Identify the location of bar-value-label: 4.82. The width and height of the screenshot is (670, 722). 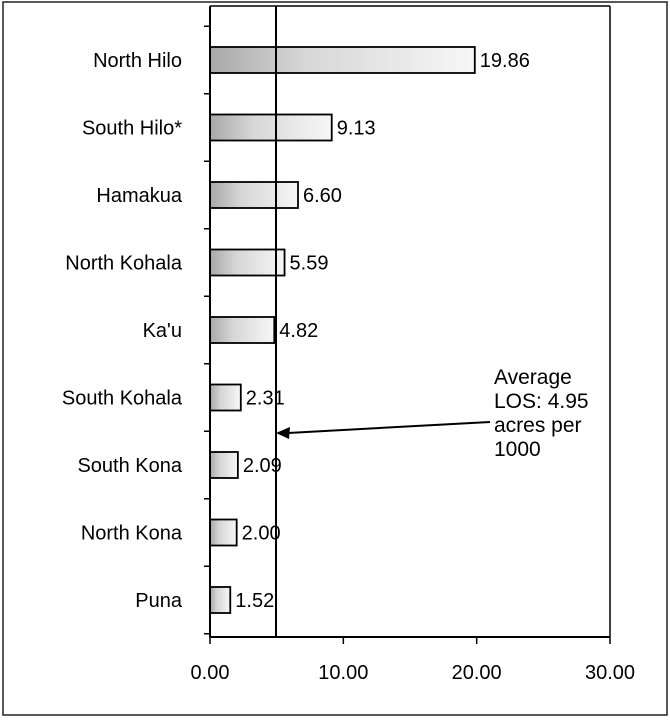
(298, 331).